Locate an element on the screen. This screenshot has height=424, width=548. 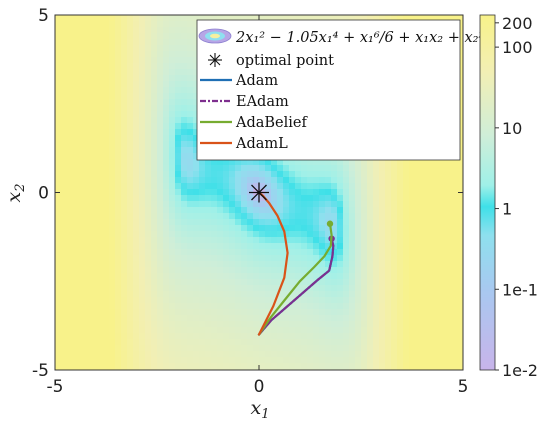
trajectory-adabelief is located at coordinates (295, 279).